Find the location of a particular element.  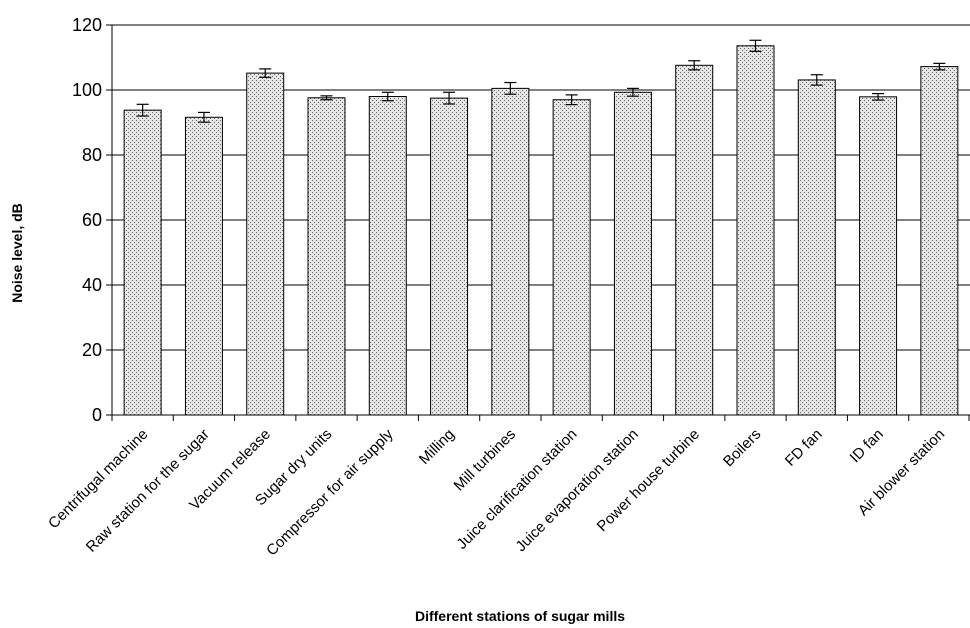

category-label: Juice clarification station is located at coordinates (516, 489).